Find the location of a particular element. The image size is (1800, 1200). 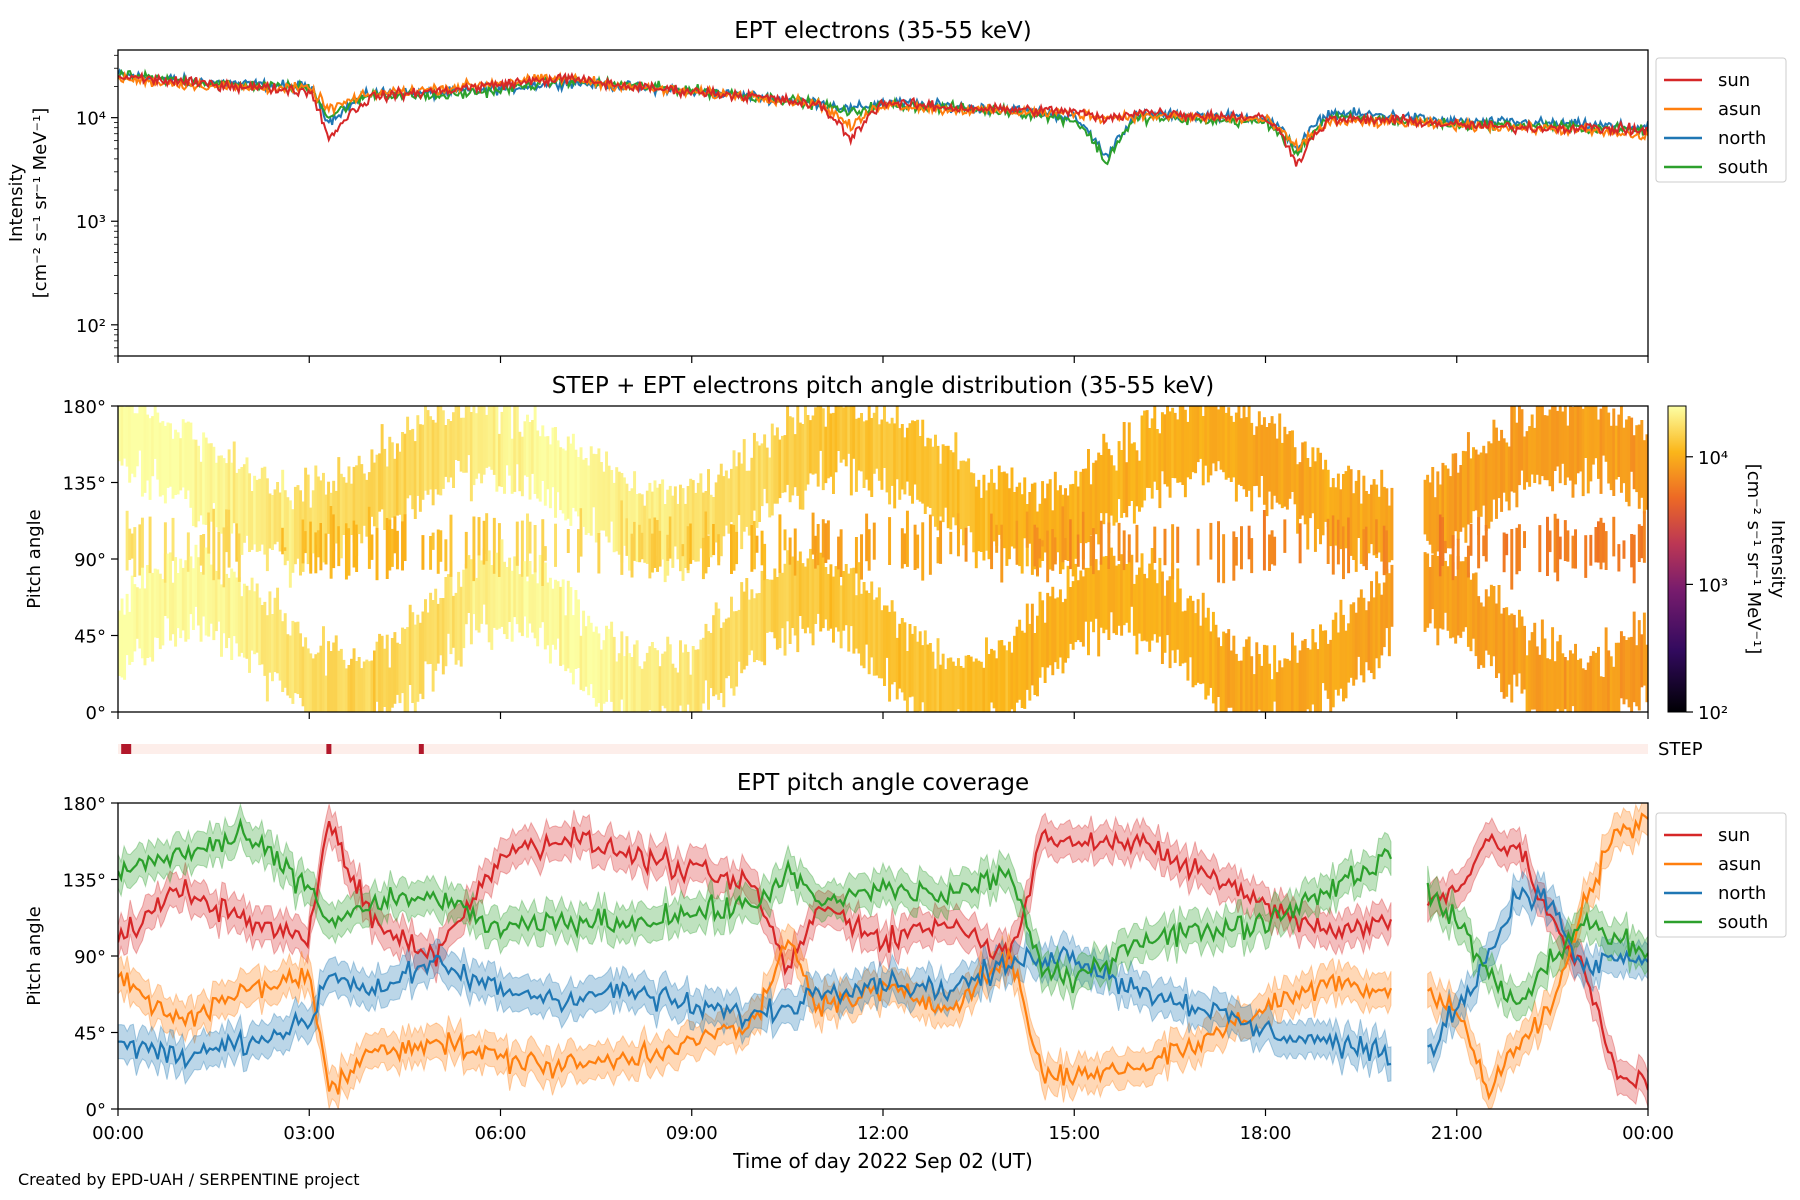

y-tick-label: 10³ is located at coordinates (91, 222).